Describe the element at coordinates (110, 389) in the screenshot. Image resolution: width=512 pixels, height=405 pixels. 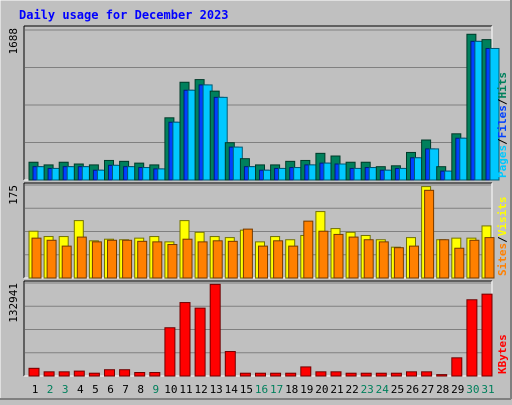
I see `x-label-6: 6` at that location.